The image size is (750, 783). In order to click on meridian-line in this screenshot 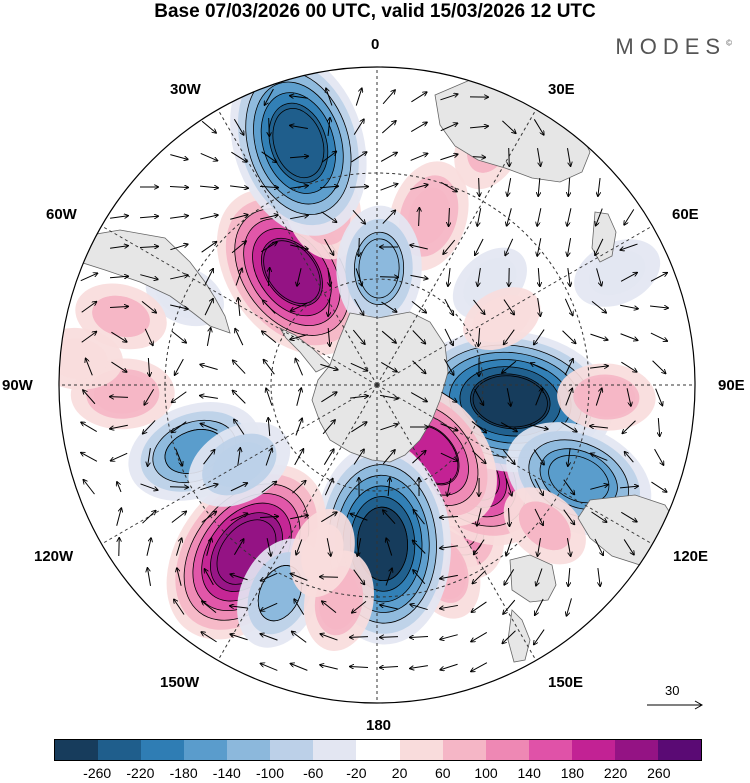, I will do `click(456, 522)`.